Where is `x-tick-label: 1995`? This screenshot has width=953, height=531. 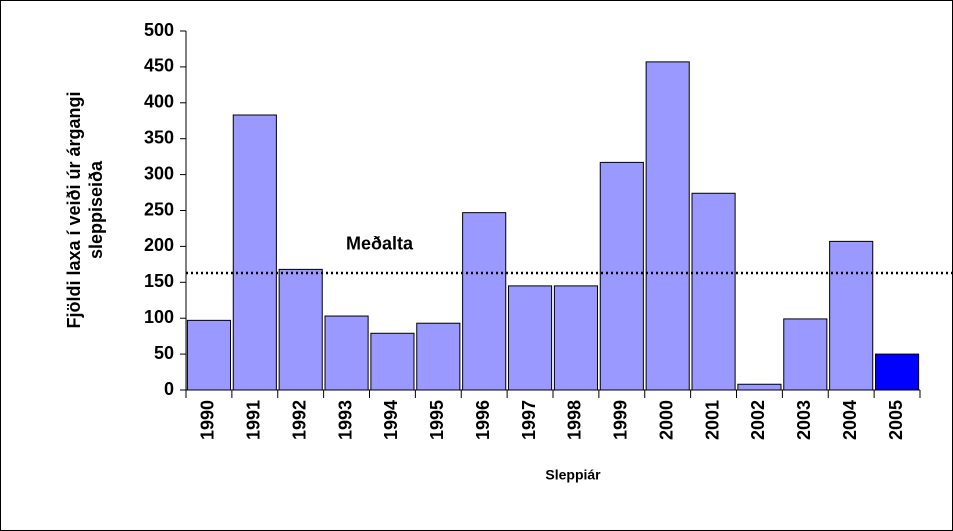
x-tick-label: 1995 is located at coordinates (437, 420).